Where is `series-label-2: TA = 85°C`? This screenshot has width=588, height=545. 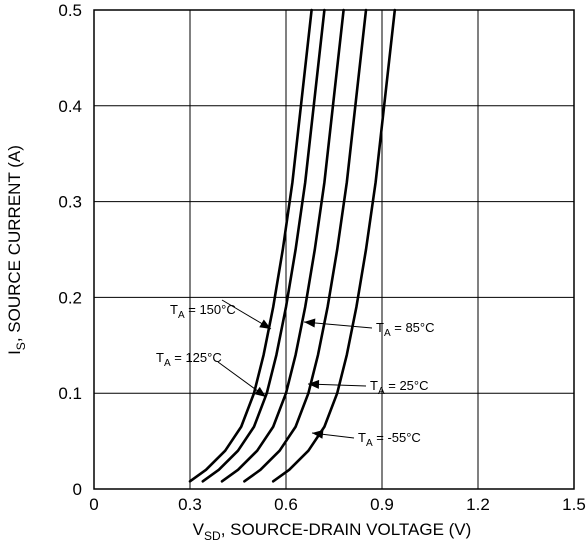 series-label-2: TA = 85°C is located at coordinates (369, 328).